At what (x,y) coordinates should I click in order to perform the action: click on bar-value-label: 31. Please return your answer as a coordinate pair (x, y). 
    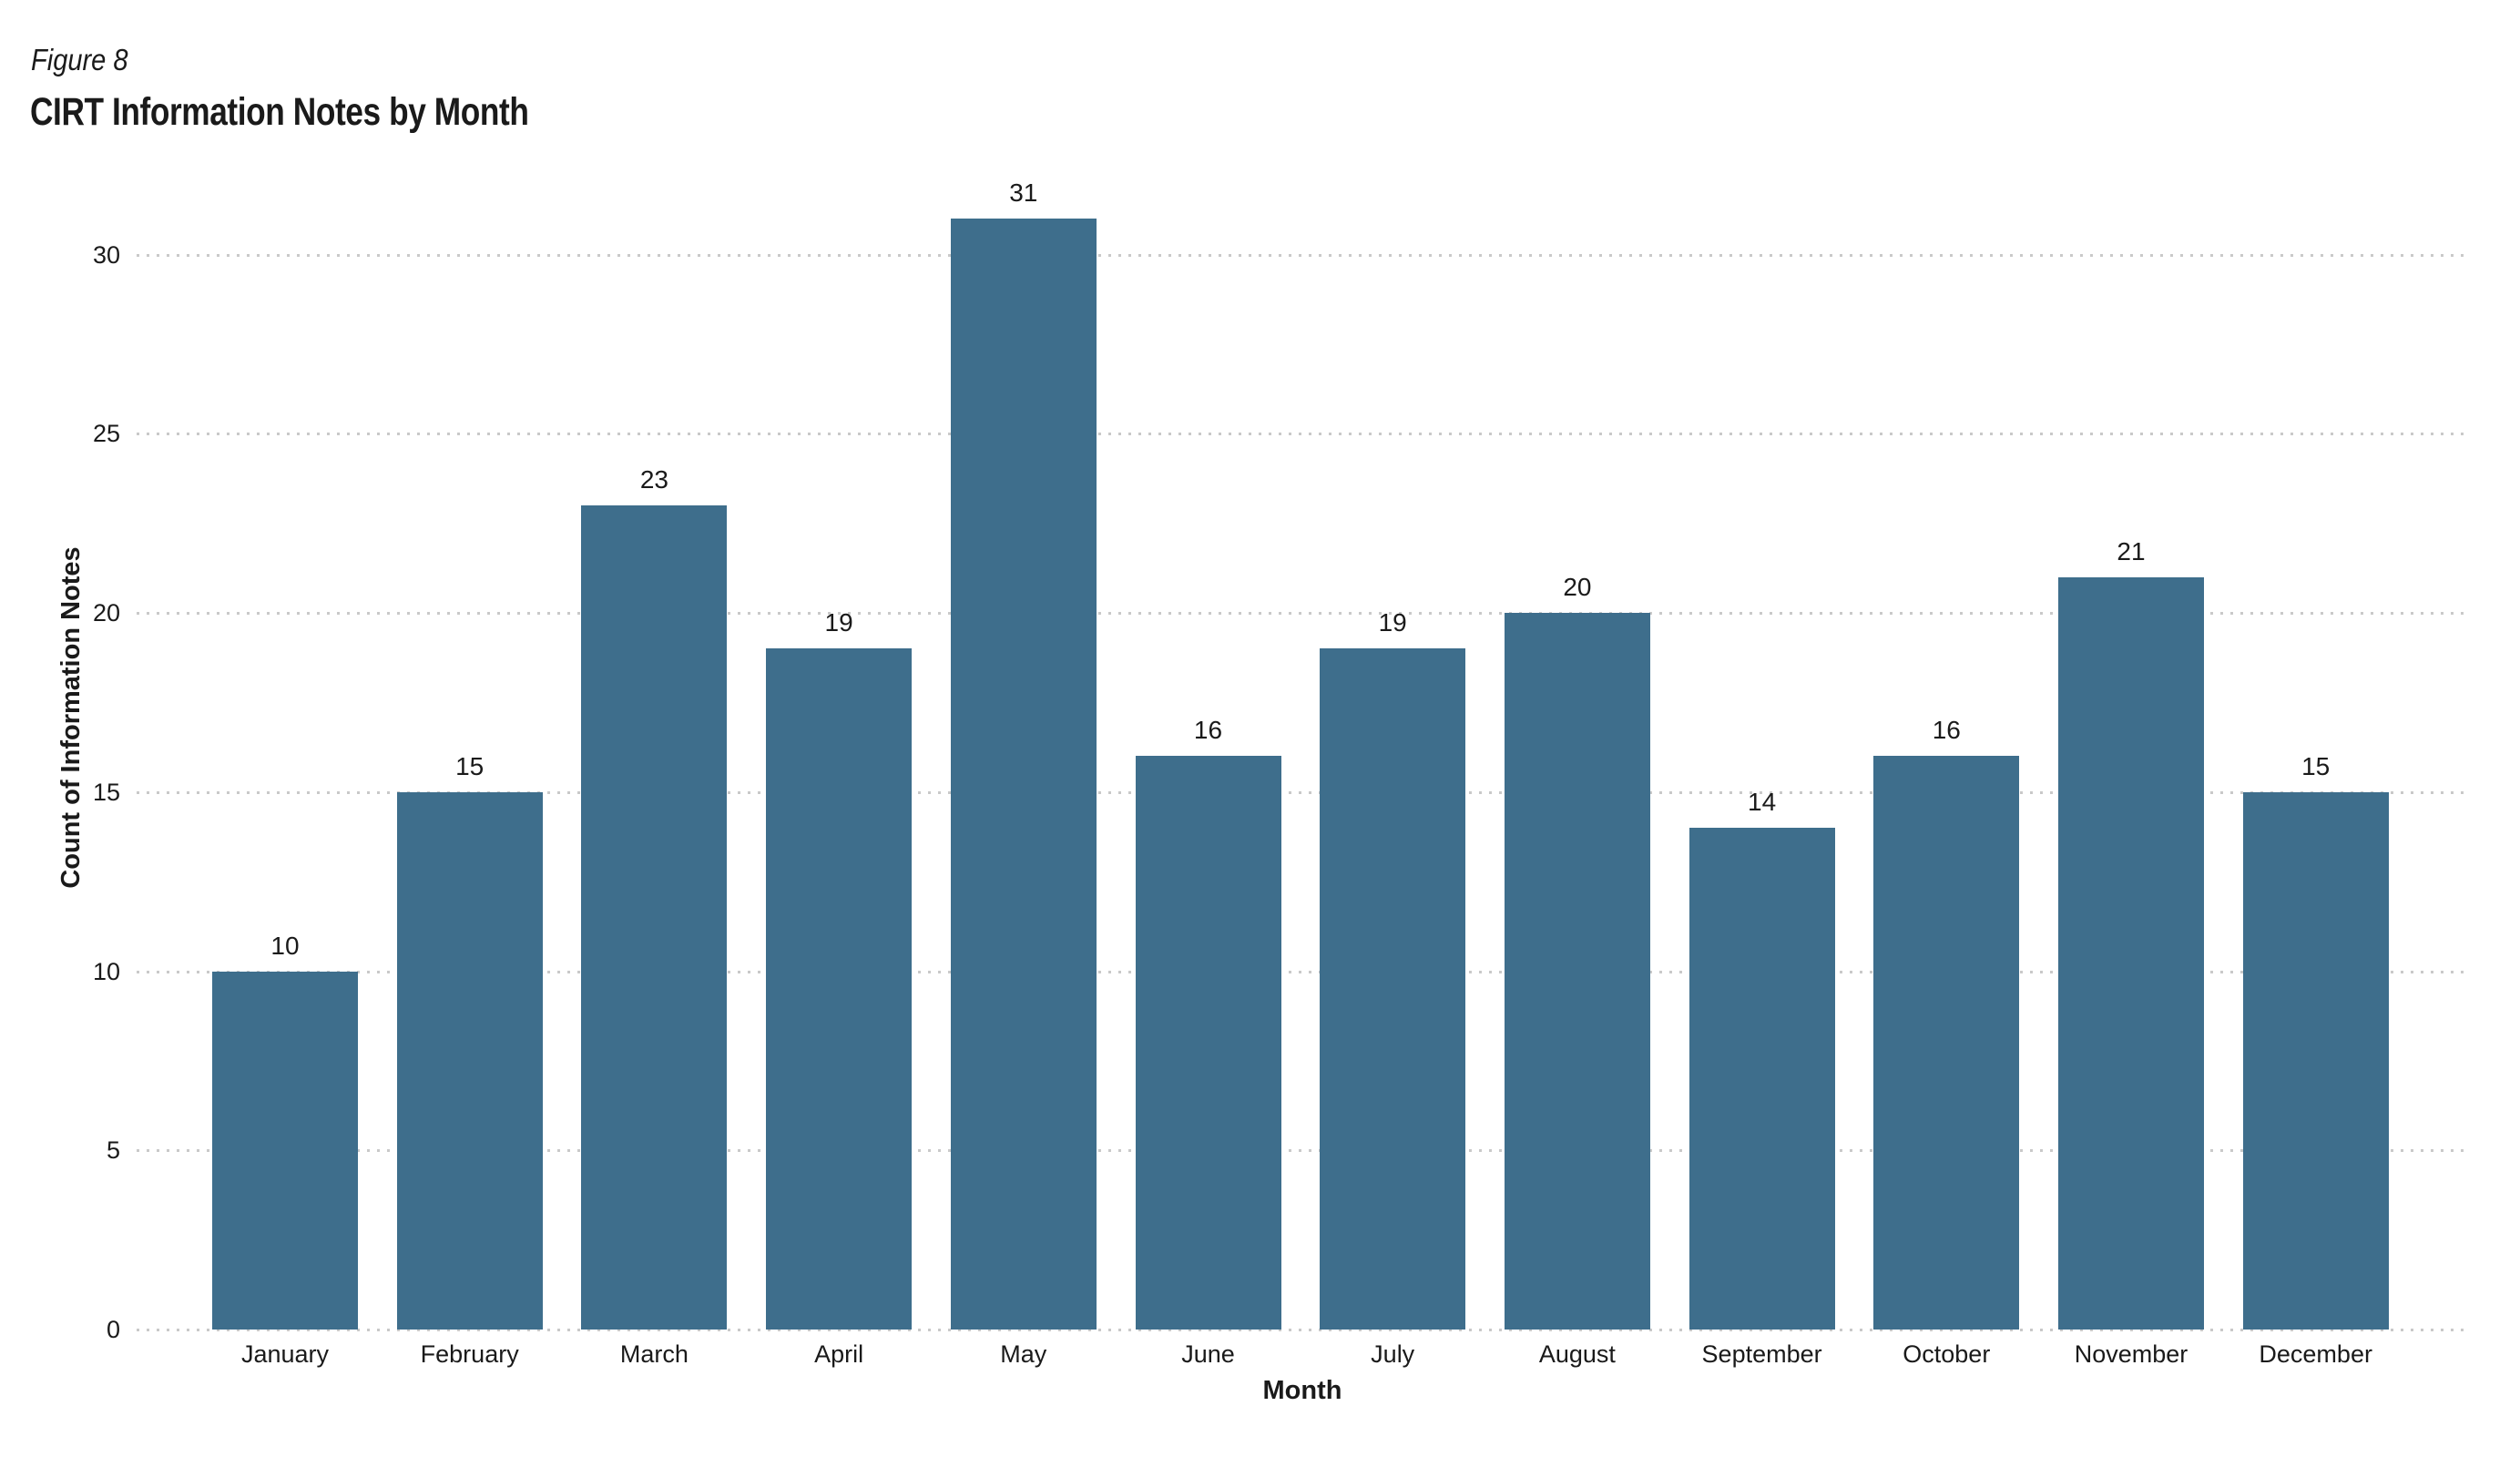
    Looking at the image, I should click on (1024, 193).